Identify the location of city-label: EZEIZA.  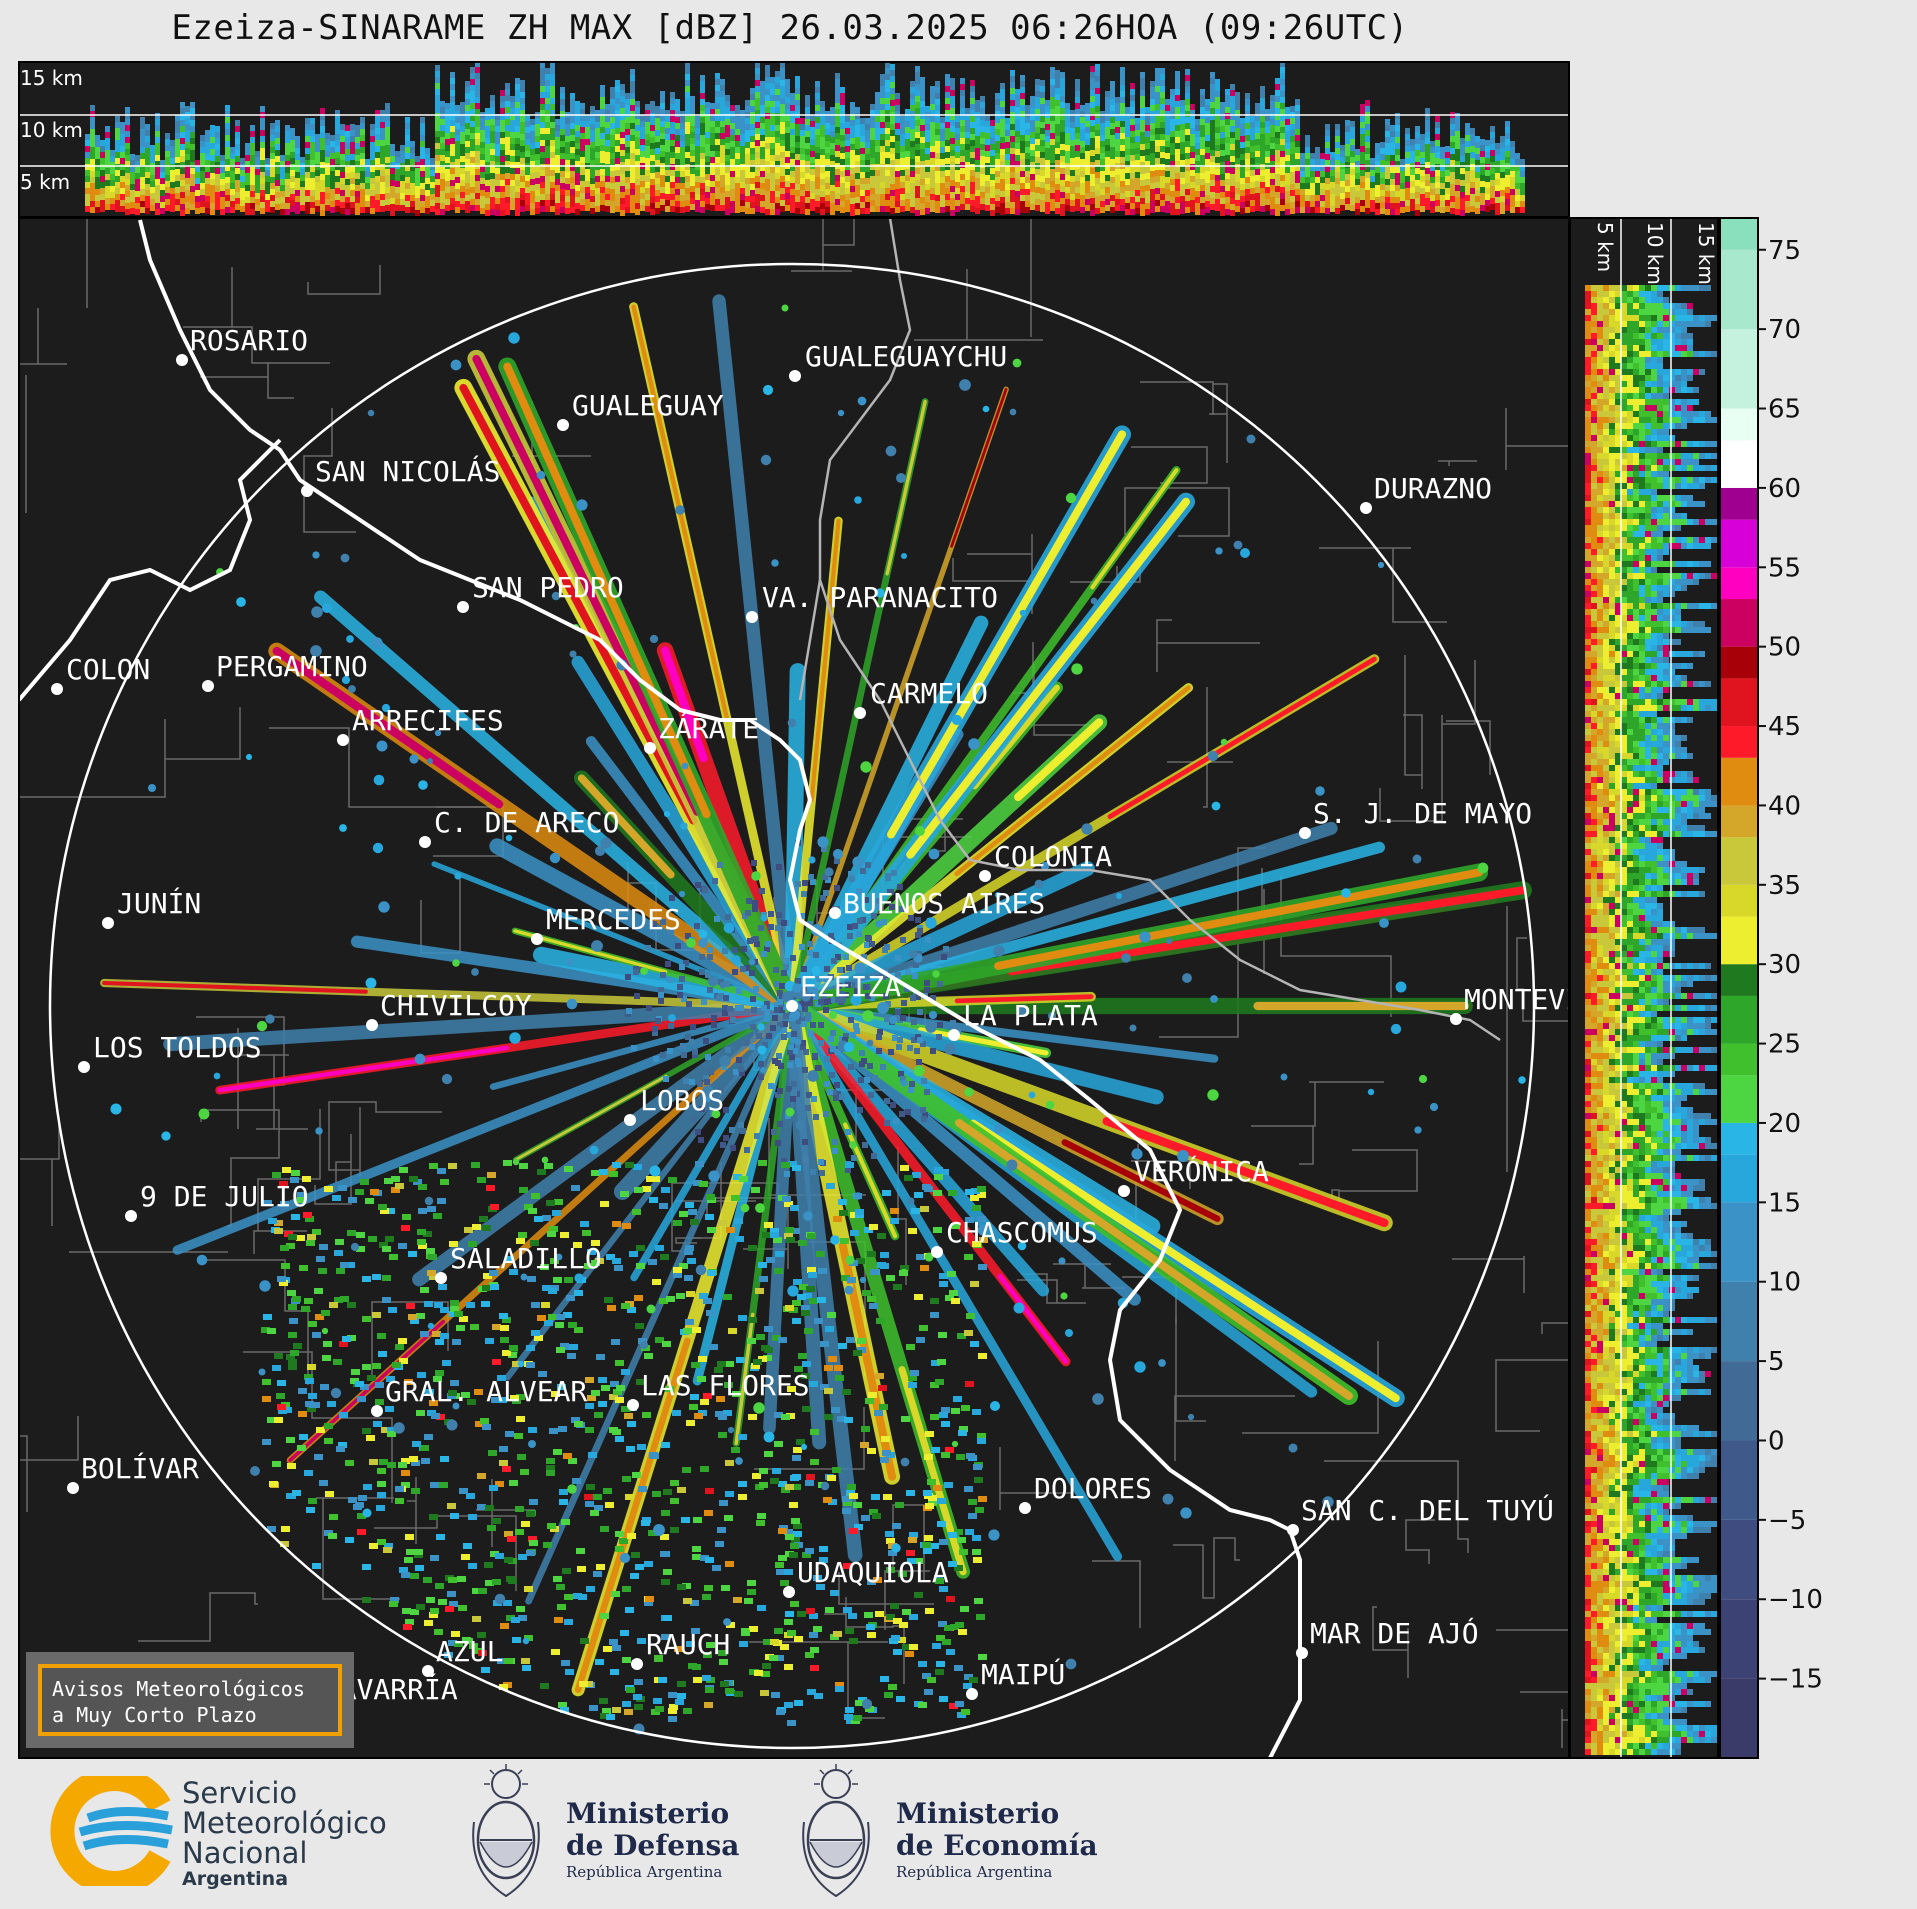
(850, 986).